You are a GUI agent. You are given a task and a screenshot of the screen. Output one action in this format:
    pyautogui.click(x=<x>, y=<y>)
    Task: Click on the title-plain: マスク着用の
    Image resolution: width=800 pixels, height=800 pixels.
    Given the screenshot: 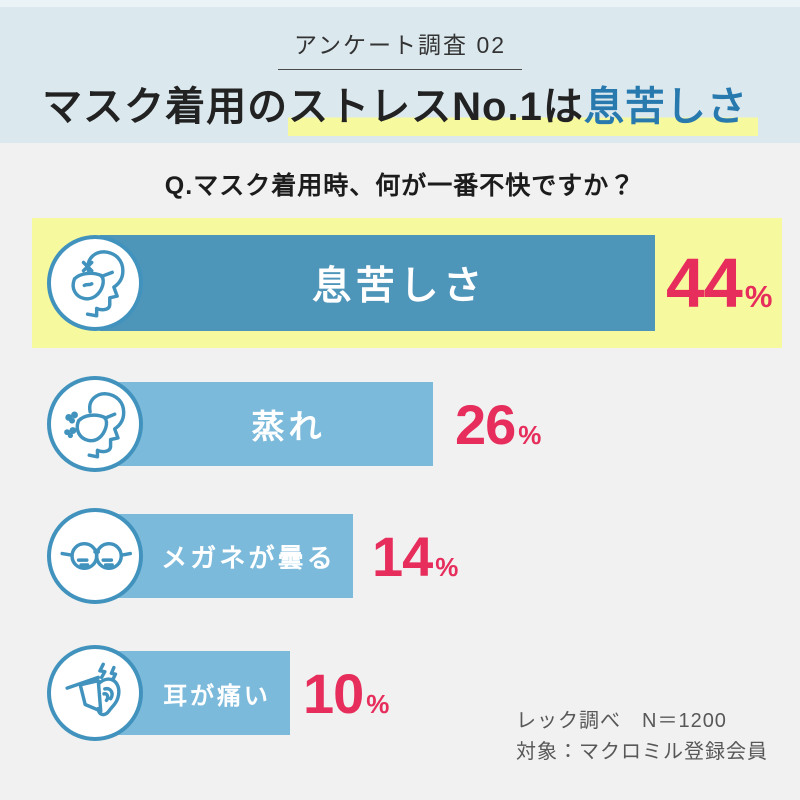 What is the action you would take?
    pyautogui.click(x=165, y=107)
    